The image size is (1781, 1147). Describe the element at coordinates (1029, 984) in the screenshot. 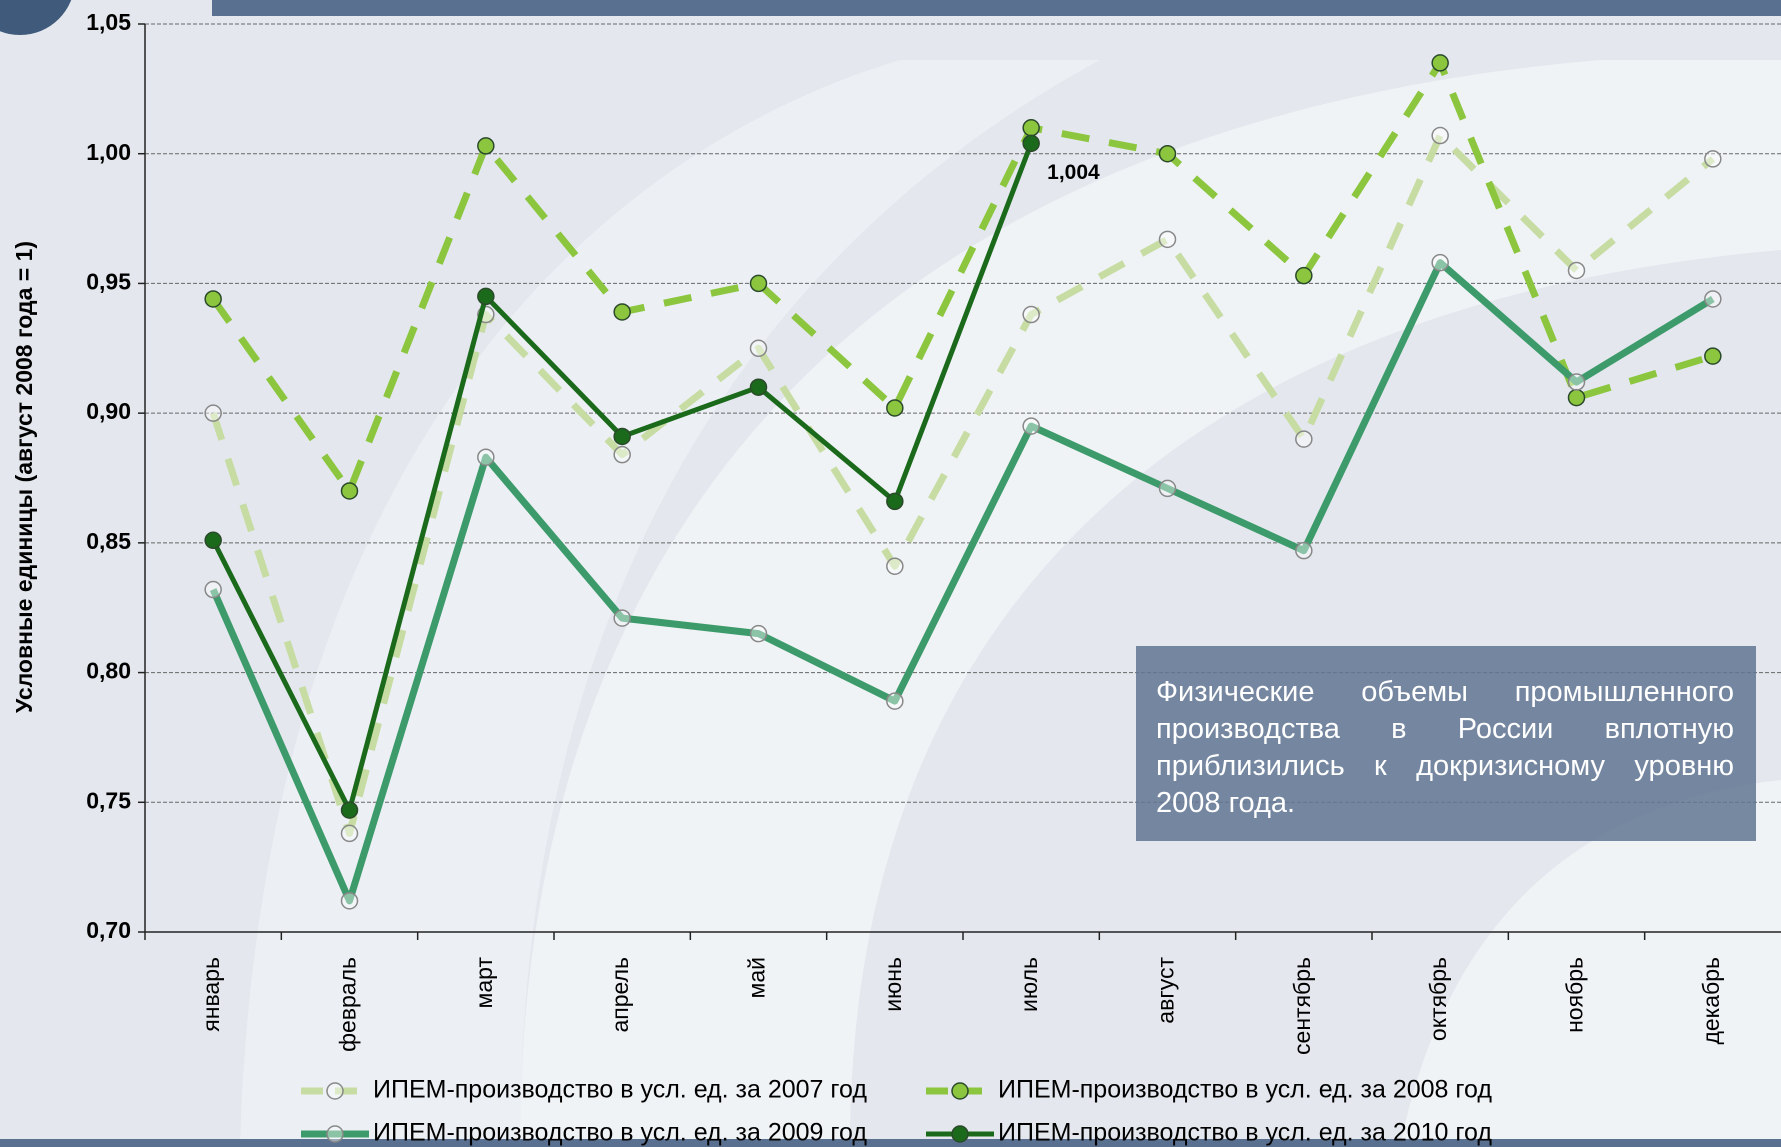

I see `x-tick-label: июль` at that location.